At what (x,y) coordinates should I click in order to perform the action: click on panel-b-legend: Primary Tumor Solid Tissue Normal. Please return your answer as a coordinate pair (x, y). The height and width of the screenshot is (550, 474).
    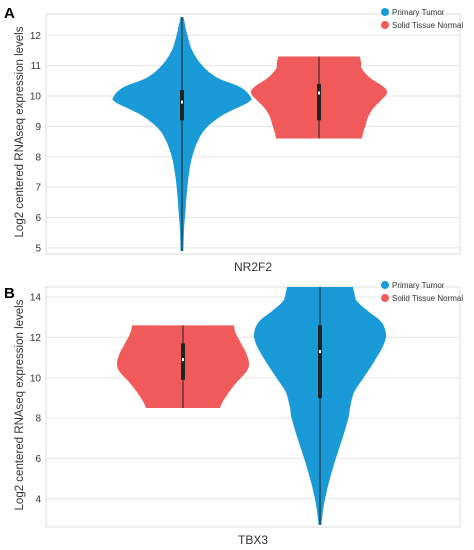
    Looking at the image, I should click on (422, 292).